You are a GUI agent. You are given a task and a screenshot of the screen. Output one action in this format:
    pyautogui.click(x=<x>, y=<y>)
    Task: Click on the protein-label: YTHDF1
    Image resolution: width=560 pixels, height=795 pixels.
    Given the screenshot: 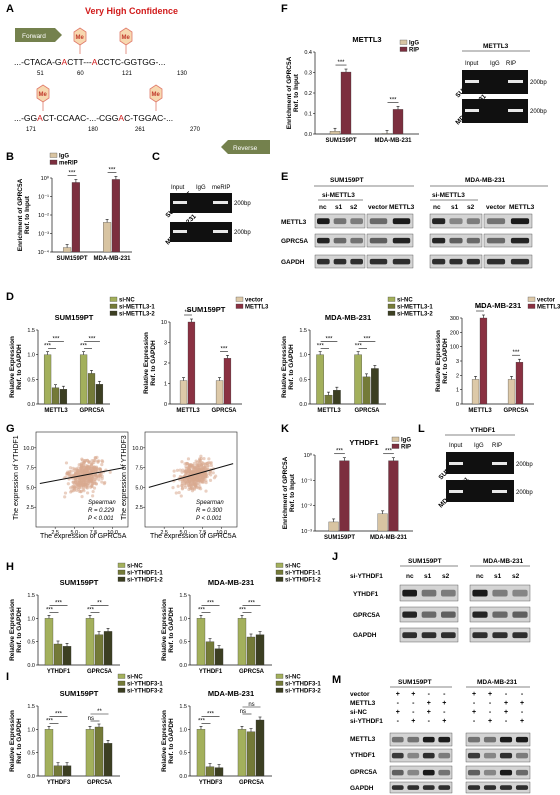 What is the action you would take?
    pyautogui.click(x=366, y=594)
    